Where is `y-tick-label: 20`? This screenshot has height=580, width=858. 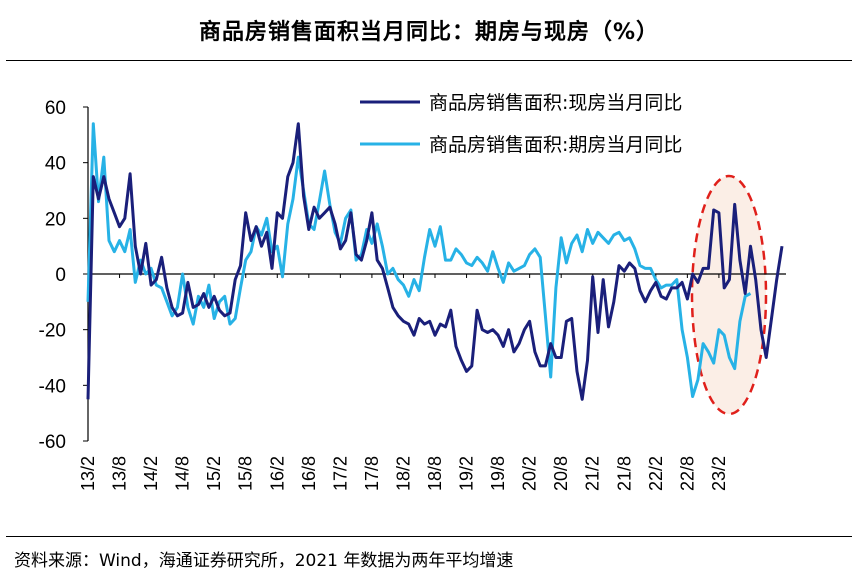
y-tick-label: 20 is located at coordinates (55, 219).